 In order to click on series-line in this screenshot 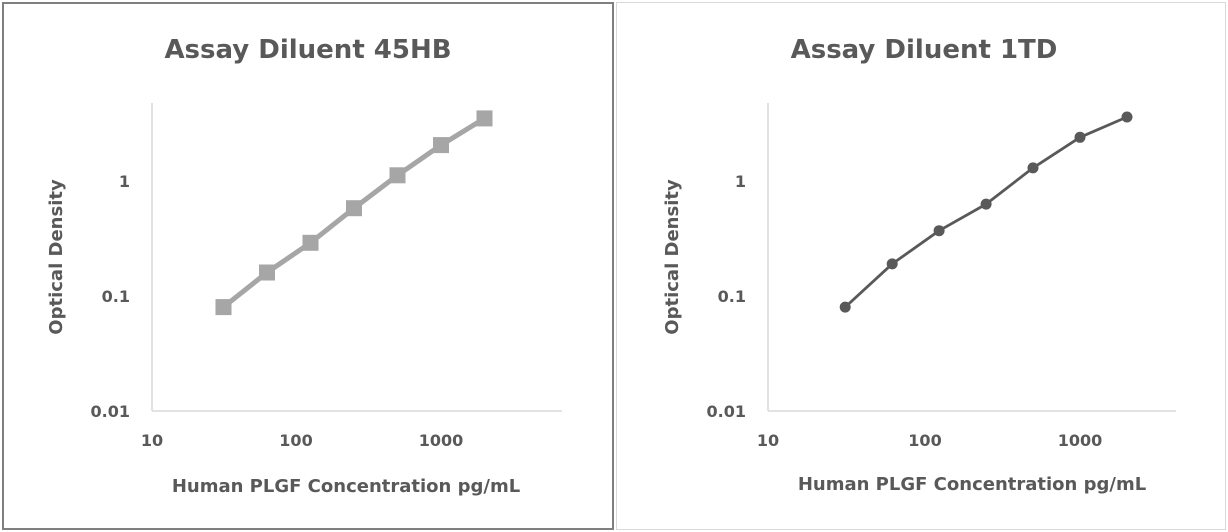, I will do `click(986, 212)`.